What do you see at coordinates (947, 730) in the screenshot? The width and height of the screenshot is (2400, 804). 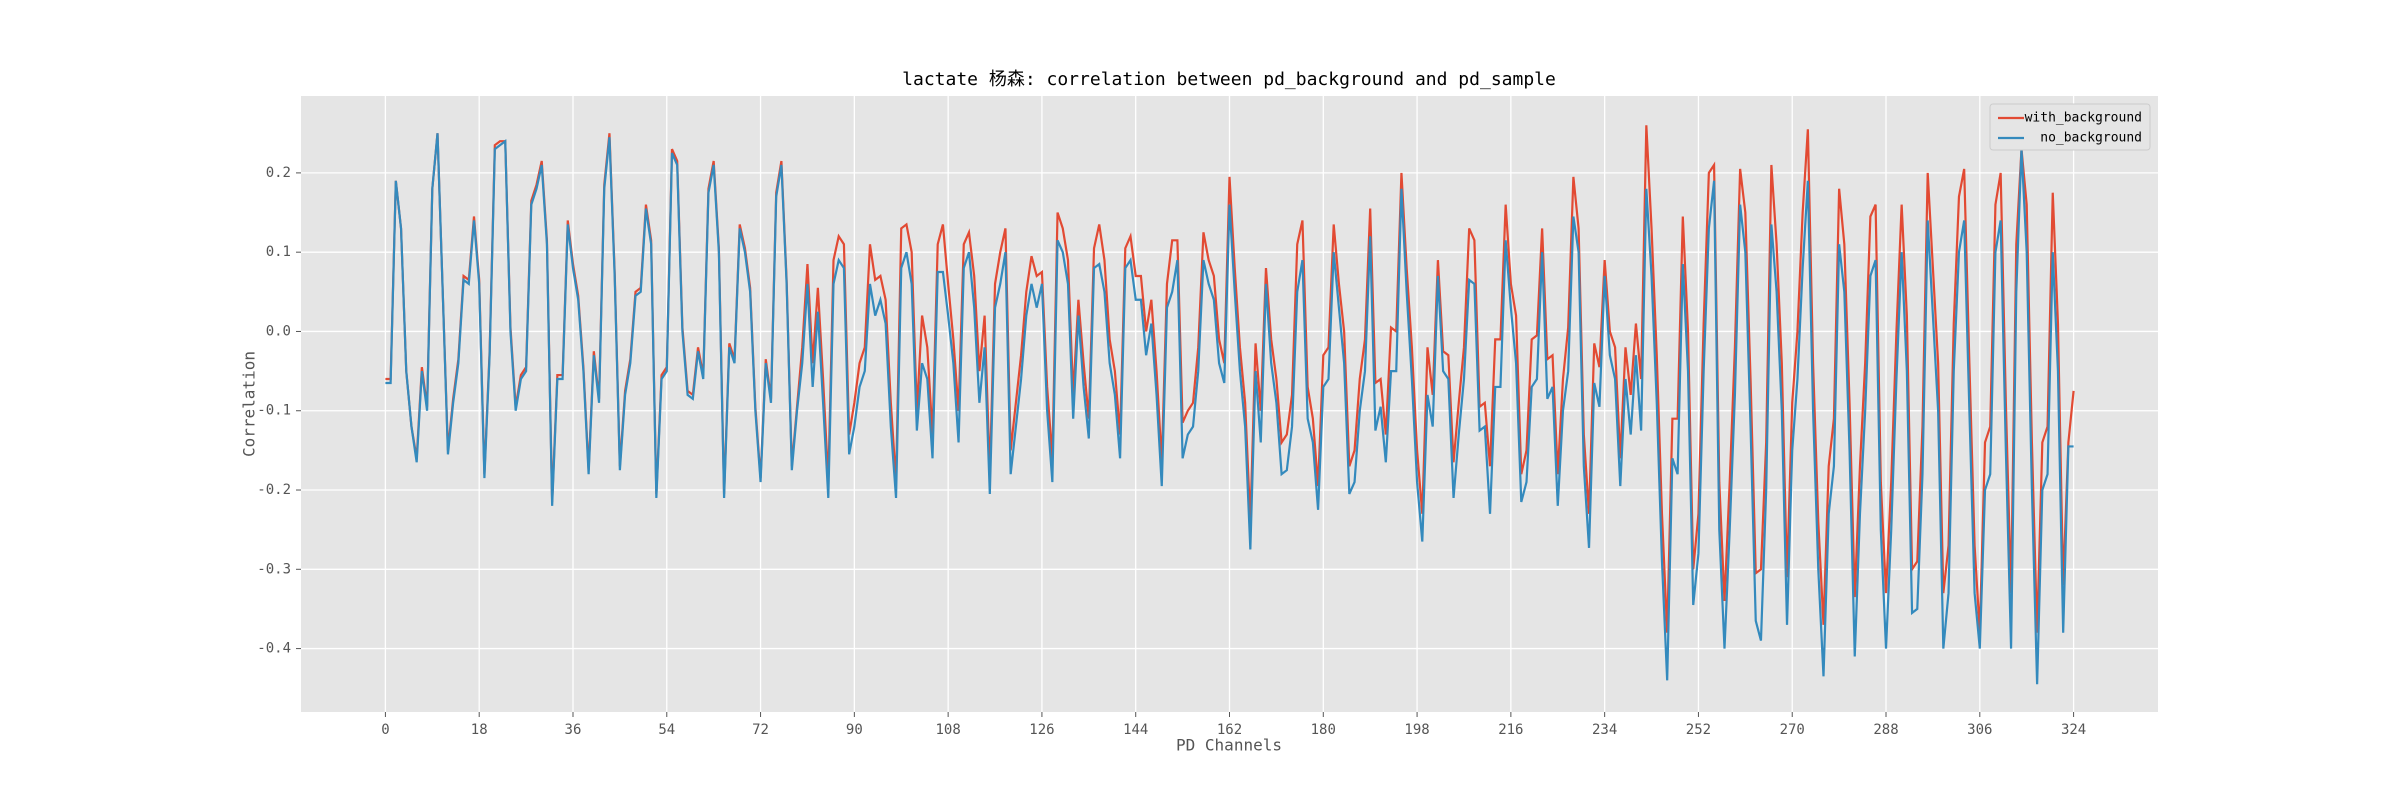 I see `x-tick-label: 108` at bounding box center [947, 730].